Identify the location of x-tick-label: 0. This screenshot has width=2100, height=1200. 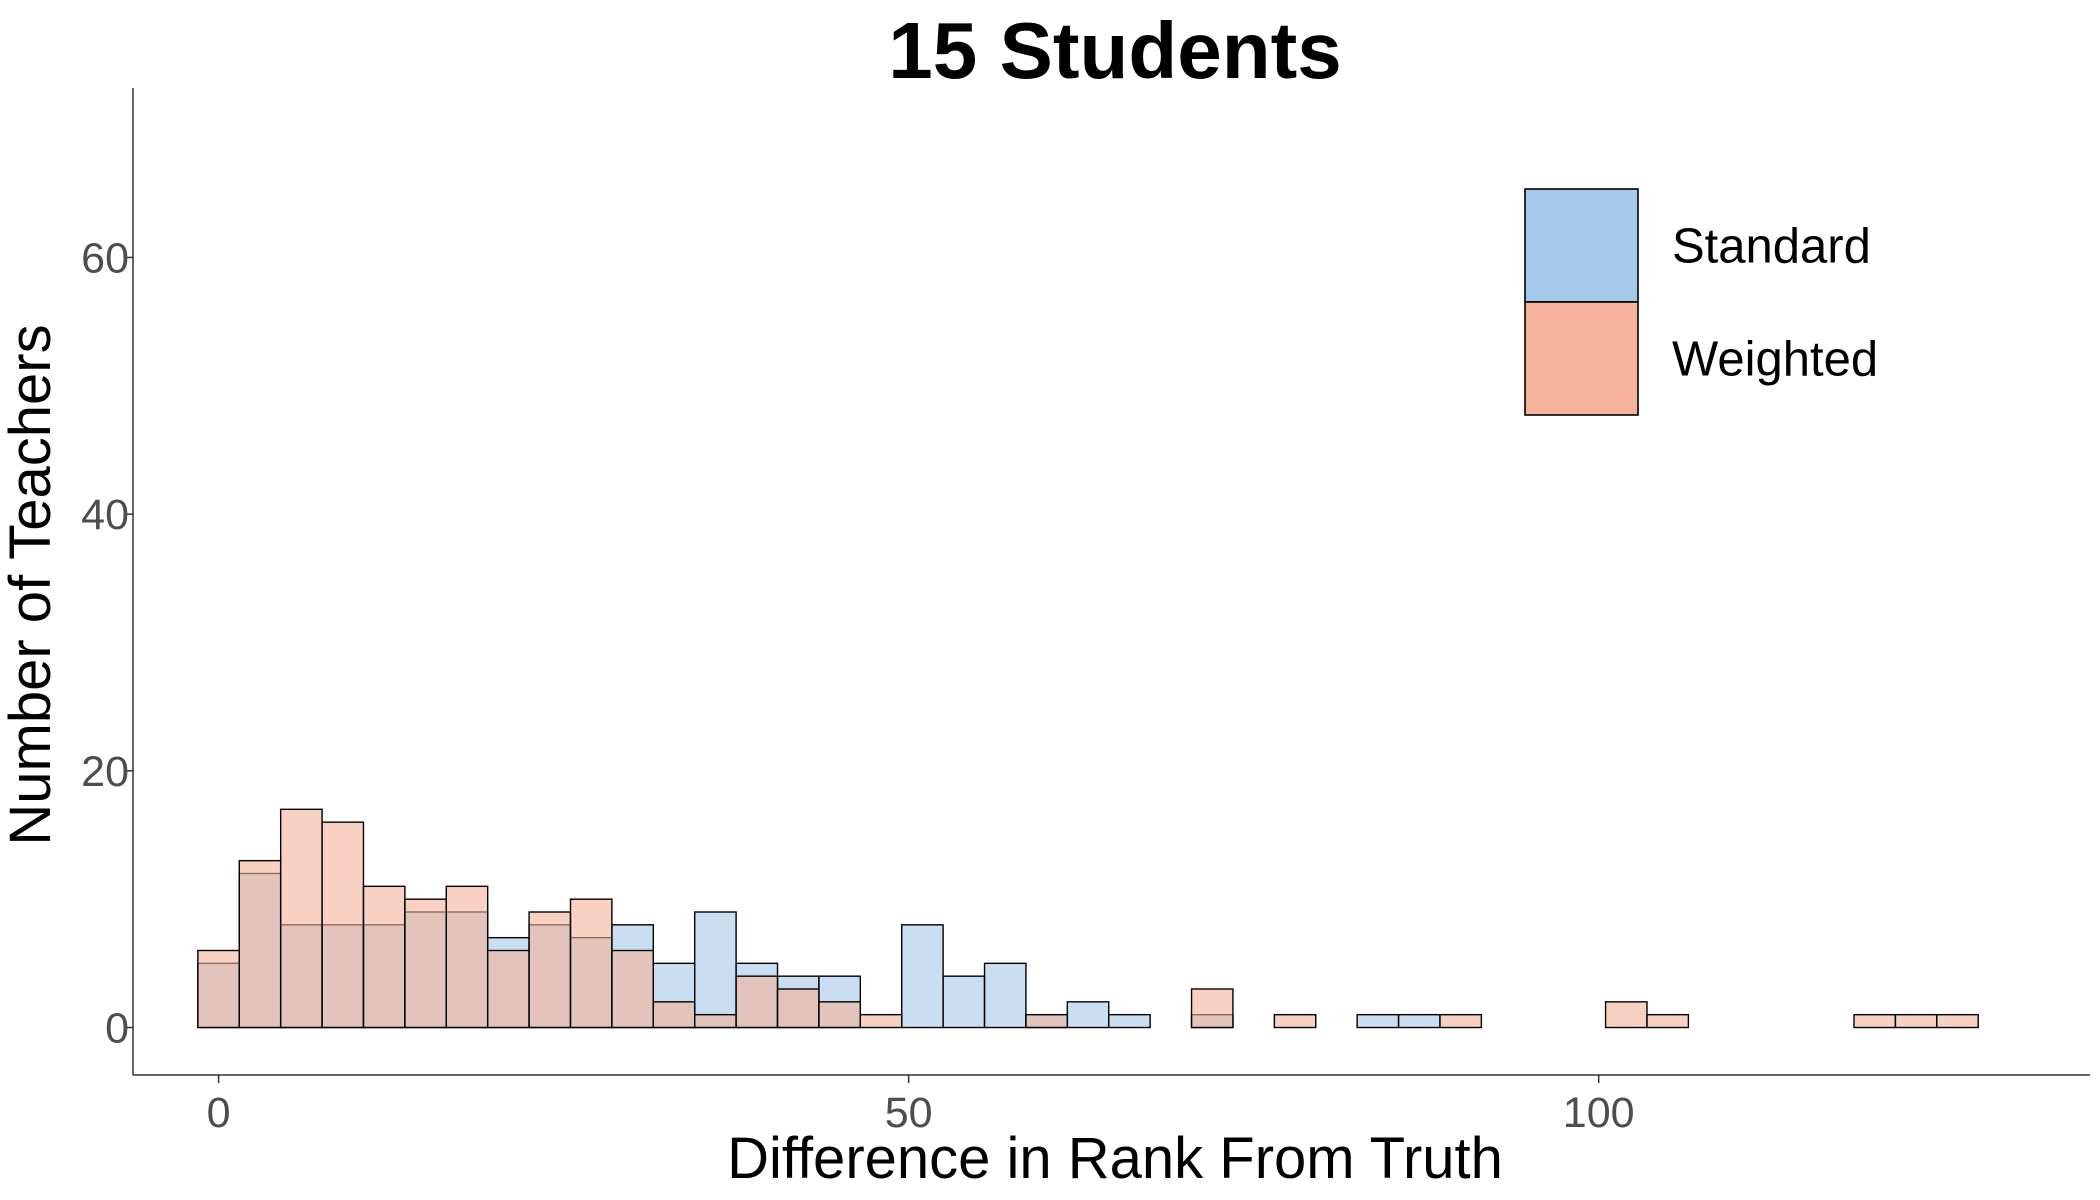
(219, 1113).